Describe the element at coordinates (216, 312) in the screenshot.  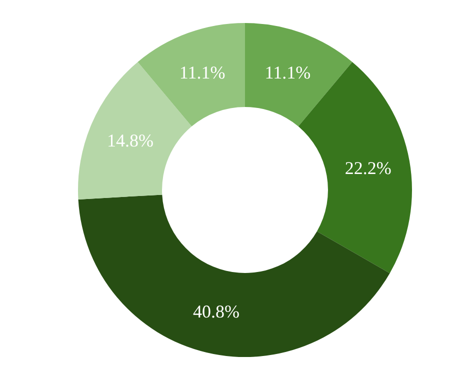
I see `data-label: 40.8%` at that location.